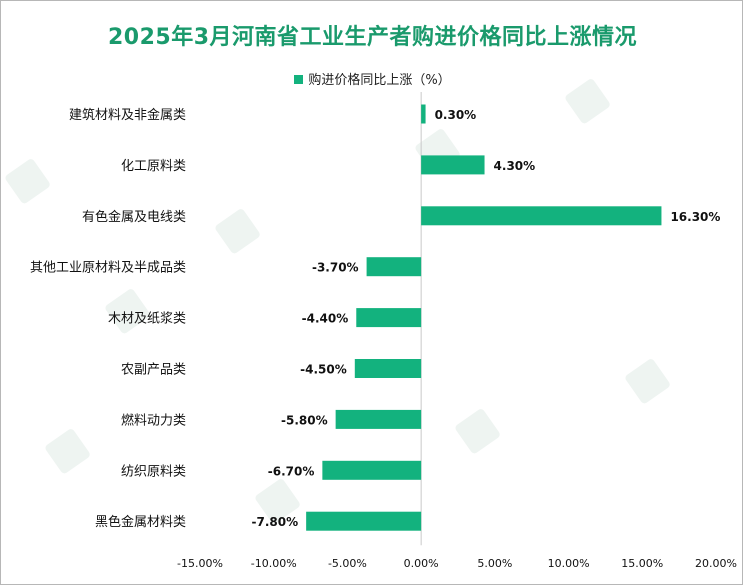 Image resolution: width=743 pixels, height=585 pixels. What do you see at coordinates (695, 217) in the screenshot?
I see `value-label: 16.30%` at bounding box center [695, 217].